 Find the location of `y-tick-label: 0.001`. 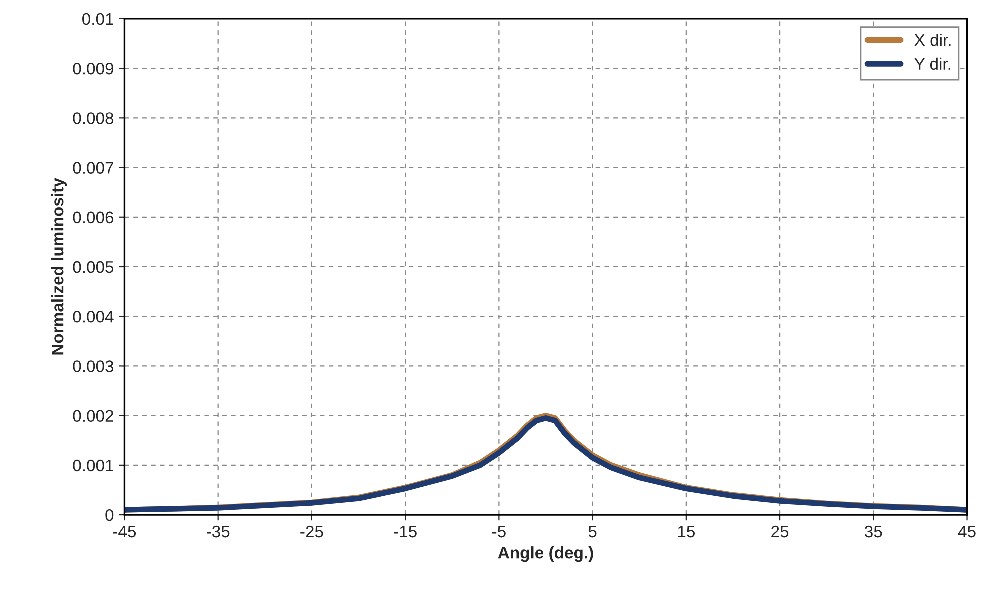

y-tick-label: 0.001 is located at coordinates (93, 466).